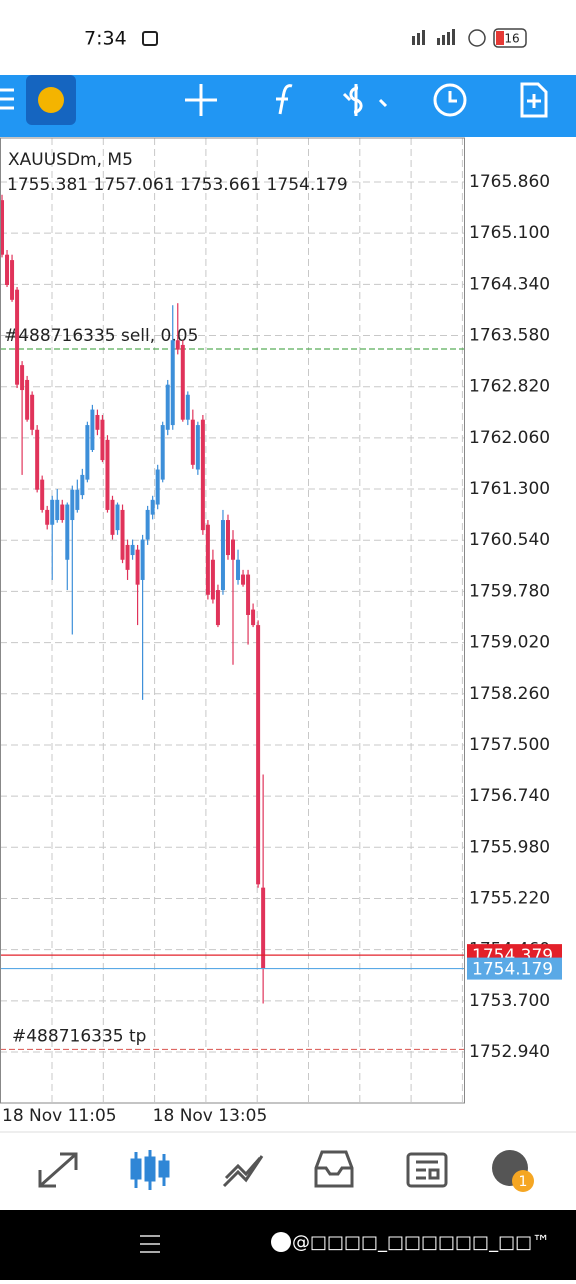  Describe the element at coordinates (509, 643) in the screenshot. I see `y-tick-label: 1759.020` at that location.